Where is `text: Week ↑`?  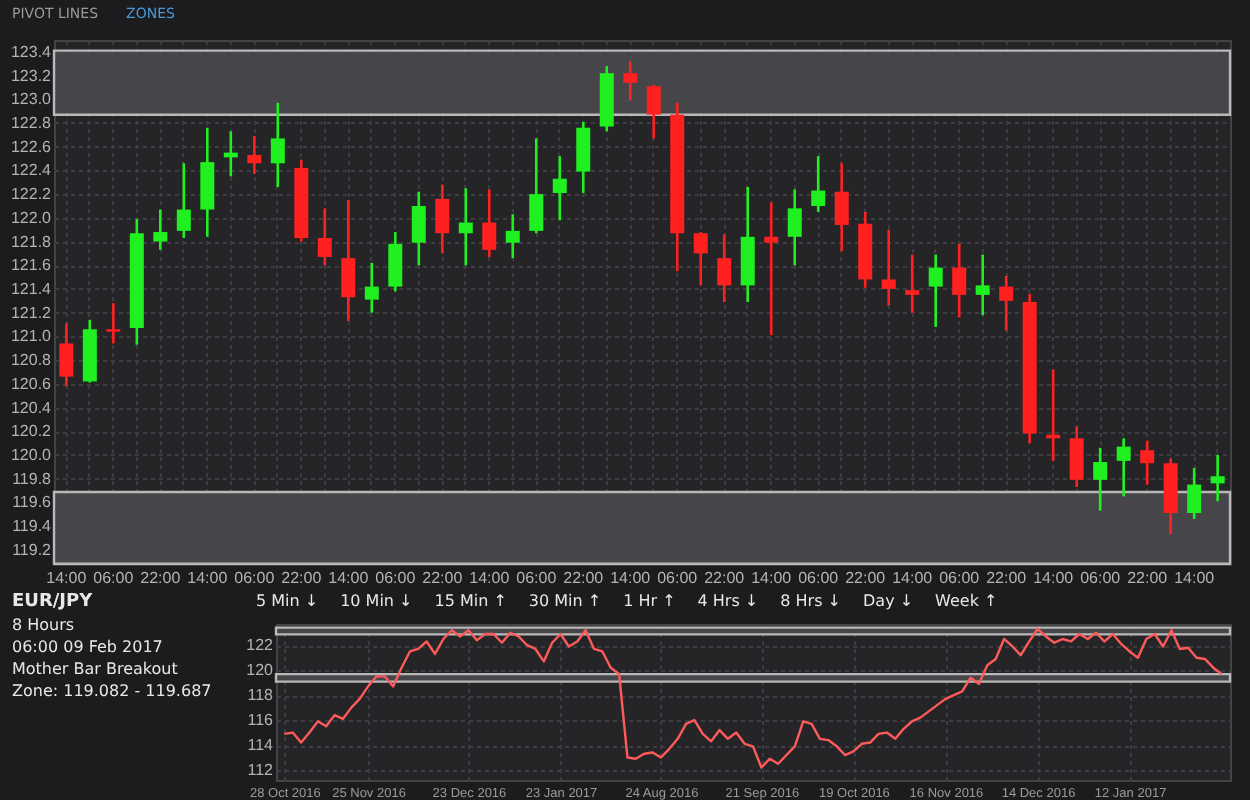 text: Week ↑ is located at coordinates (966, 601).